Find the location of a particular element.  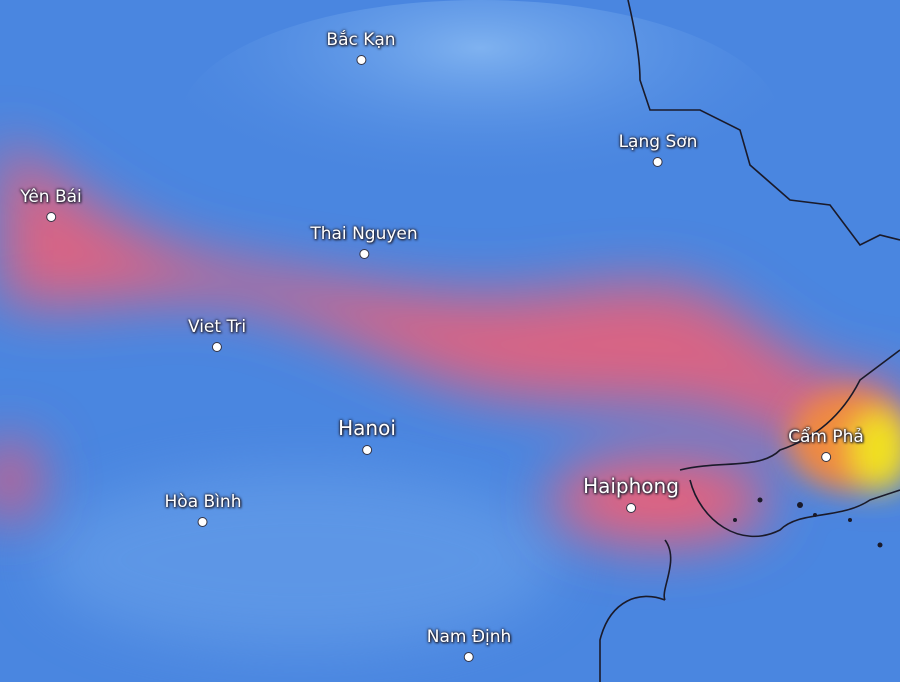

city-hanoi: Hanoi is located at coordinates (367, 435).